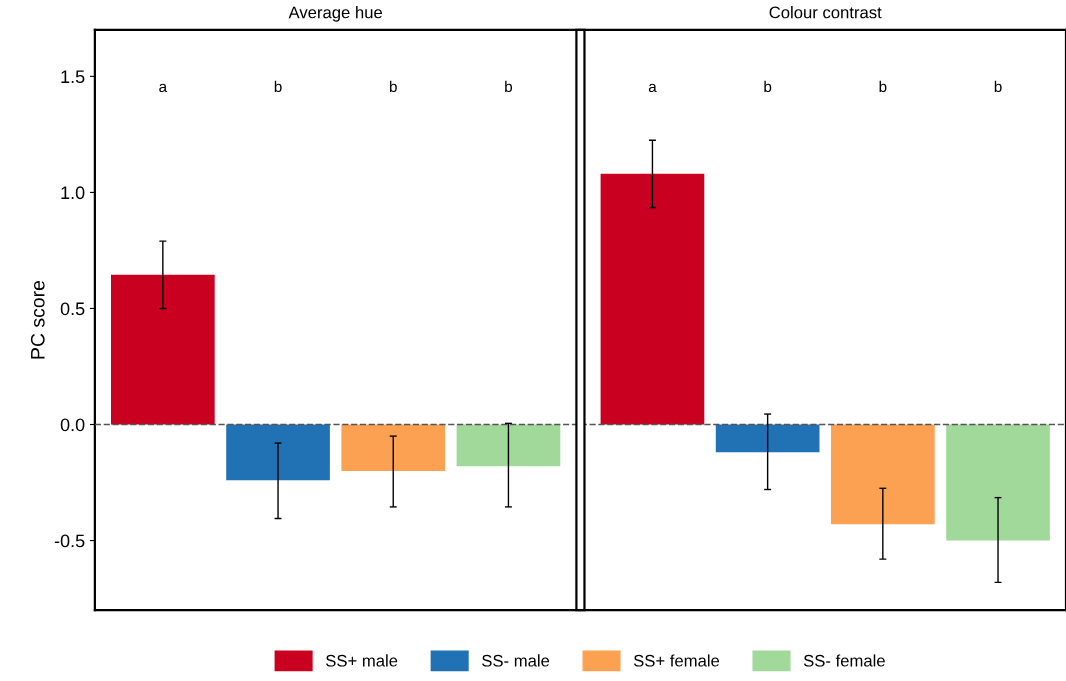 Image resolution: width=1066 pixels, height=681 pixels. What do you see at coordinates (37, 319) in the screenshot?
I see `y-axis-title: PC score` at bounding box center [37, 319].